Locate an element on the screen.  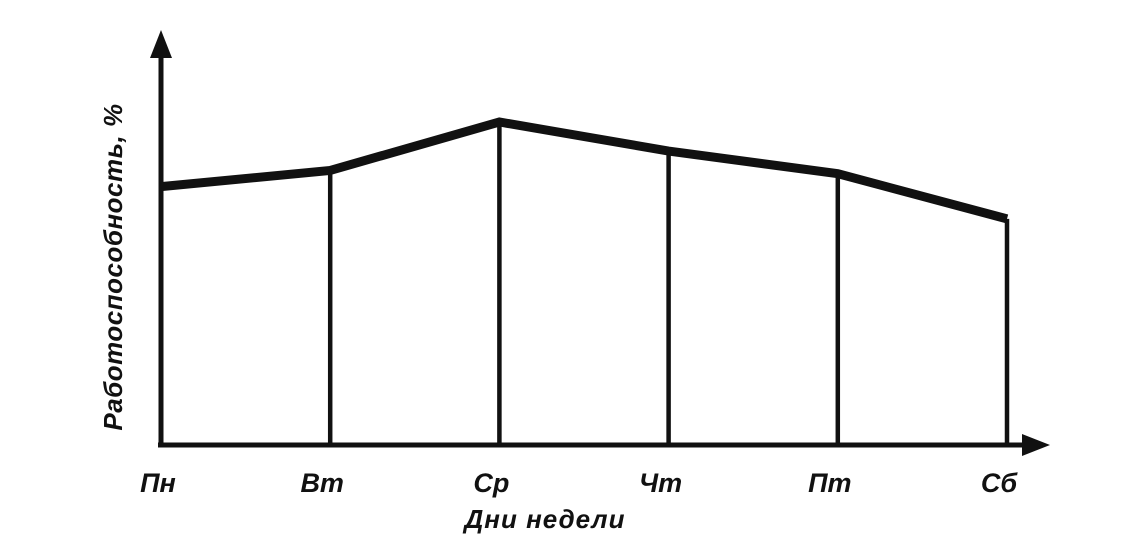
x-tick-label-Чт: Чт is located at coordinates (660, 483).